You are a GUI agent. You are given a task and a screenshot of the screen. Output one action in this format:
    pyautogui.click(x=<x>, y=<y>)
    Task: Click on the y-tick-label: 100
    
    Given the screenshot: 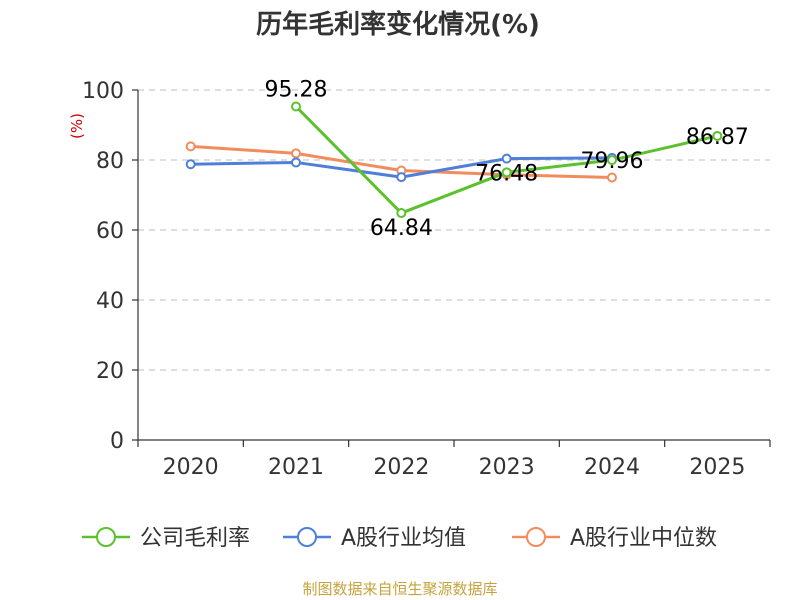 What is the action you would take?
    pyautogui.click(x=103, y=91)
    